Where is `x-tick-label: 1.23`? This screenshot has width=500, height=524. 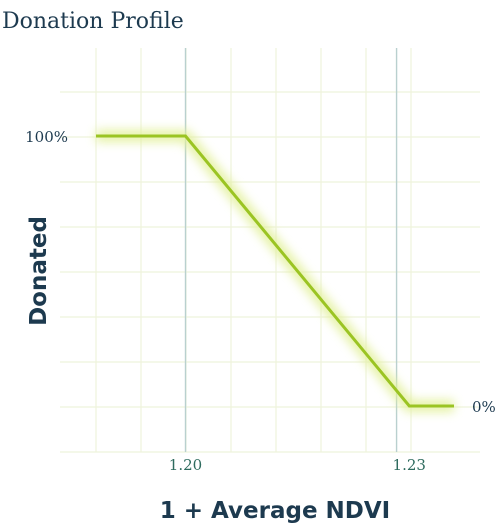
x-tick-label: 1.23 is located at coordinates (409, 465).